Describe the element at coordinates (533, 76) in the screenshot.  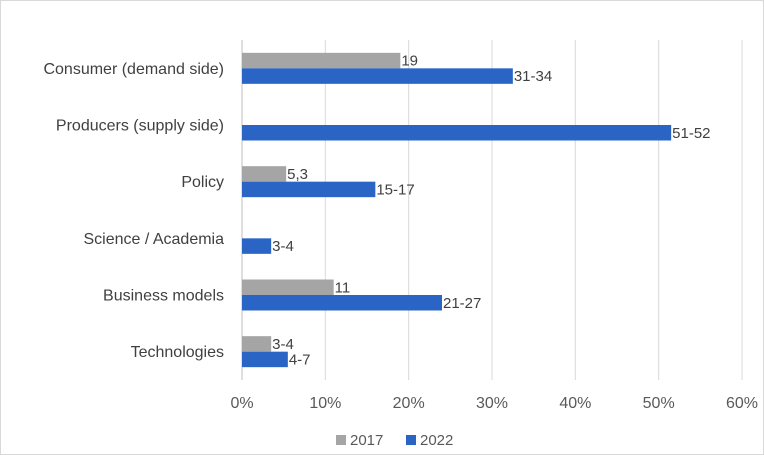
I see `data-label: 31-34` at that location.